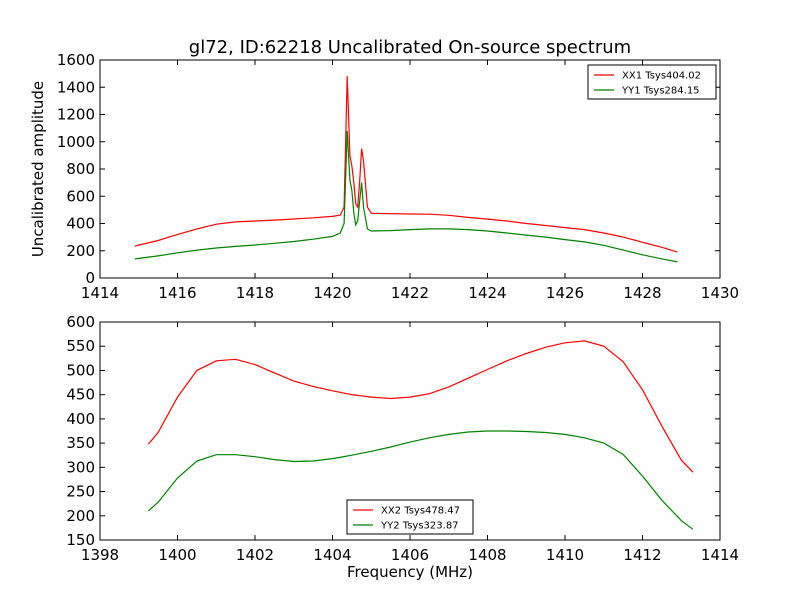 The height and width of the screenshot is (600, 800). Describe the element at coordinates (80, 346) in the screenshot. I see `panel-2-y-tick-label: 550` at that location.